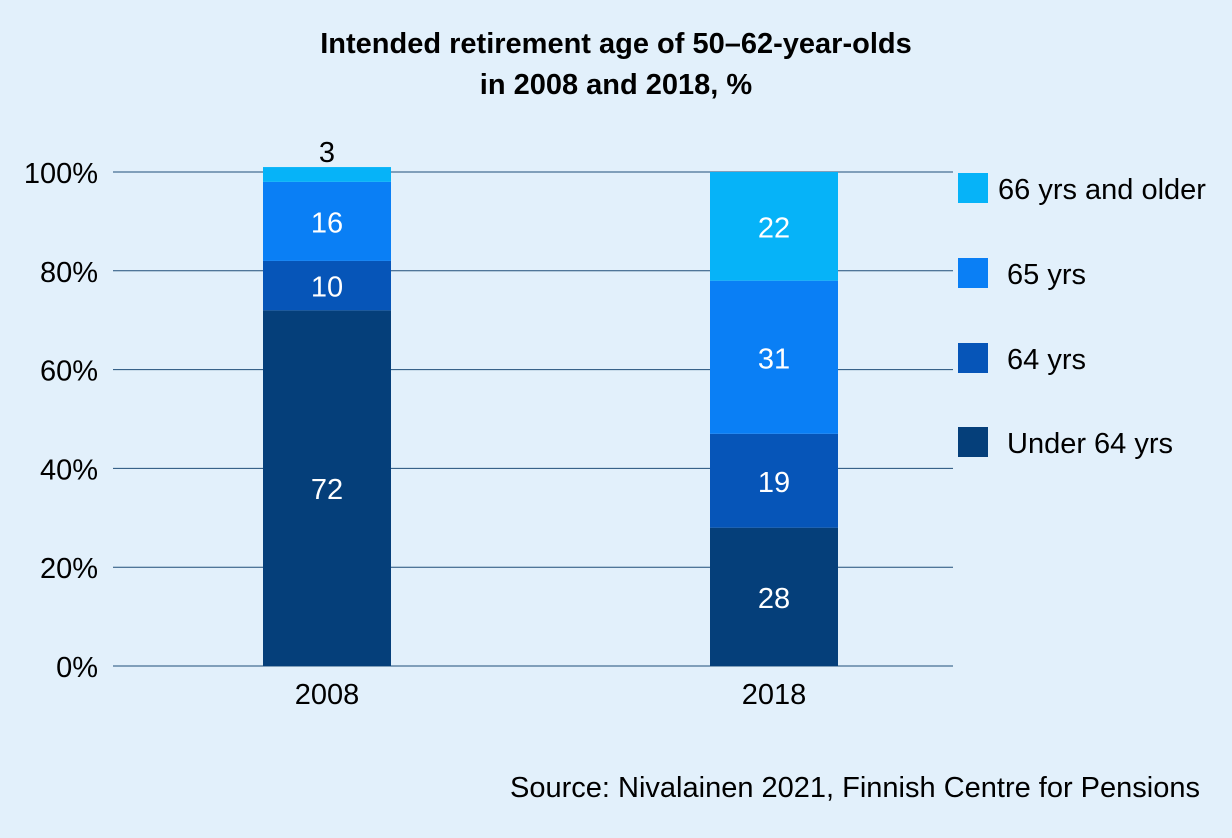 This screenshot has width=1232, height=838. I want to click on y-tick-label: 40%, so click(69, 470).